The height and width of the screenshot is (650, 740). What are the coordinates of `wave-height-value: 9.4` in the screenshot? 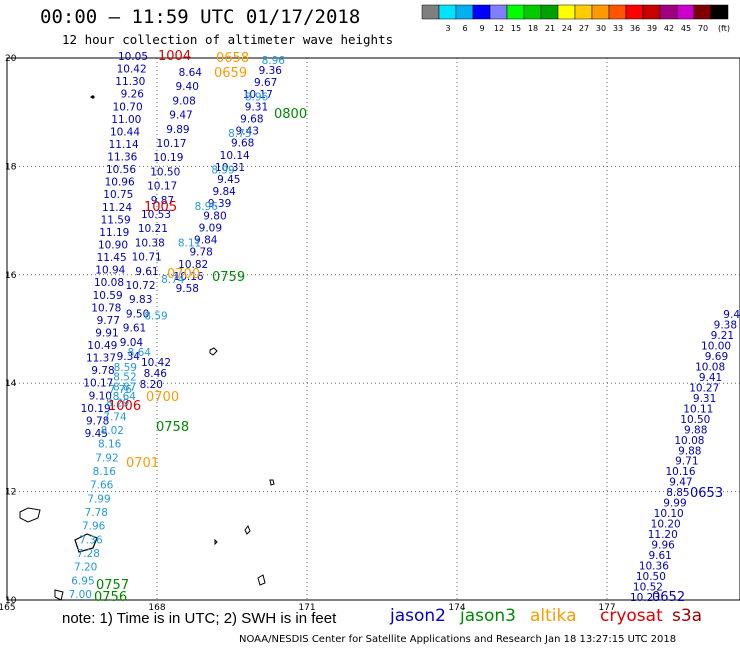 It's located at (731, 315).